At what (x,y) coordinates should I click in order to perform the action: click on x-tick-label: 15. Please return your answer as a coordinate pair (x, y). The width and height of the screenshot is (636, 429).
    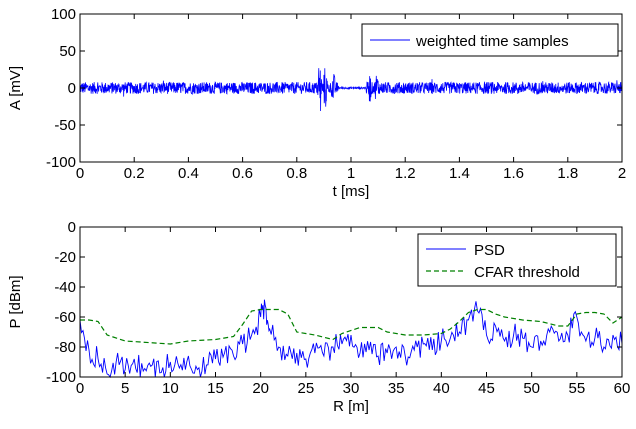
    Looking at the image, I should click on (215, 388).